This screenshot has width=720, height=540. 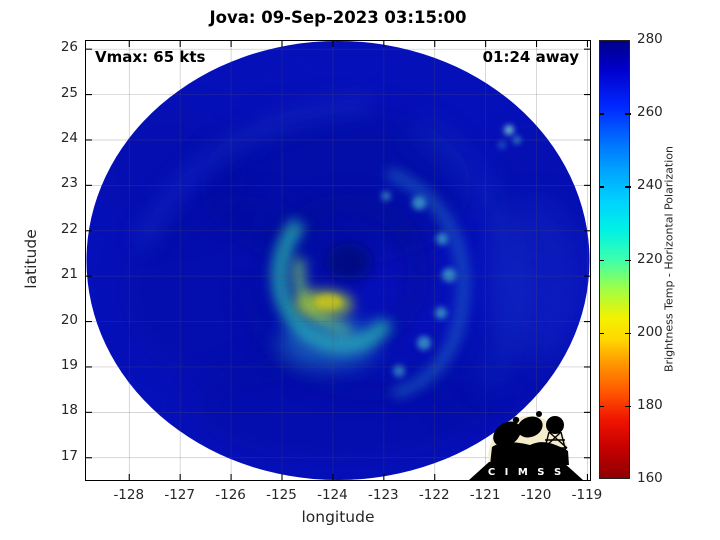 What do you see at coordinates (650, 258) in the screenshot?
I see `colorbar-tick-label: 220` at bounding box center [650, 258].